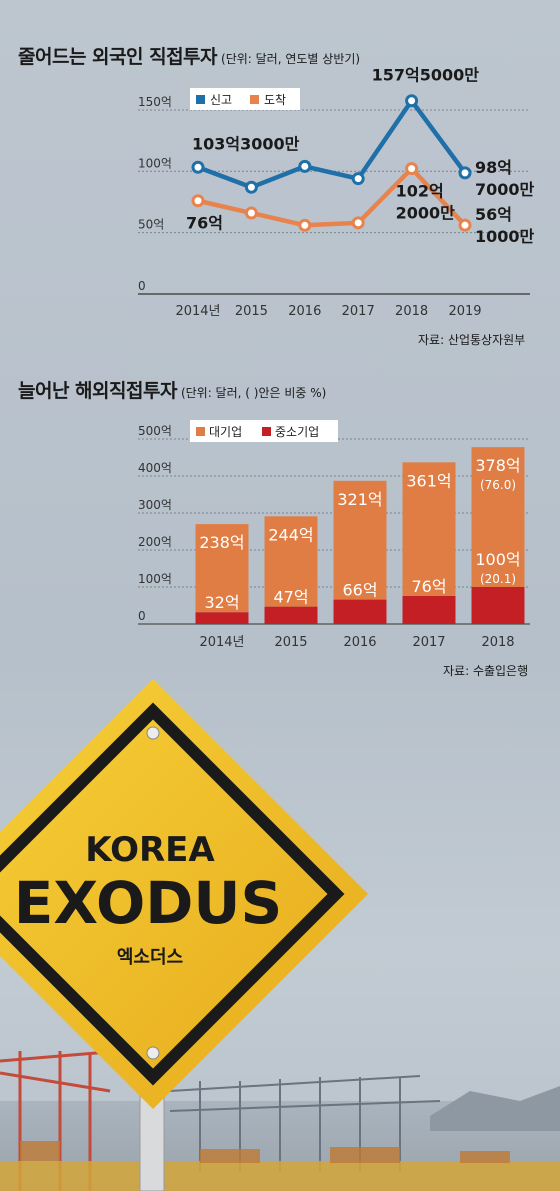  What do you see at coordinates (246, 143) in the screenshot?
I see `data-label: 103억3000만` at bounding box center [246, 143].